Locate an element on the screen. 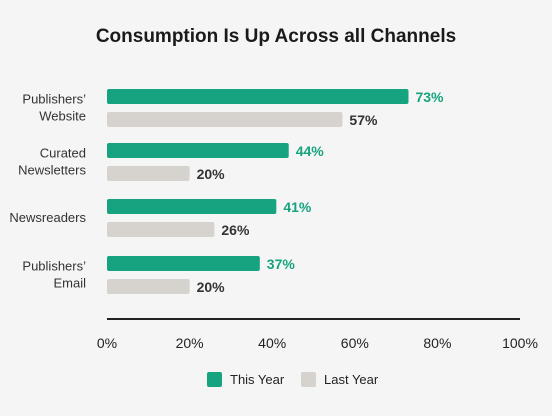 The image size is (552, 416). x-tick-label: 20% is located at coordinates (190, 343).